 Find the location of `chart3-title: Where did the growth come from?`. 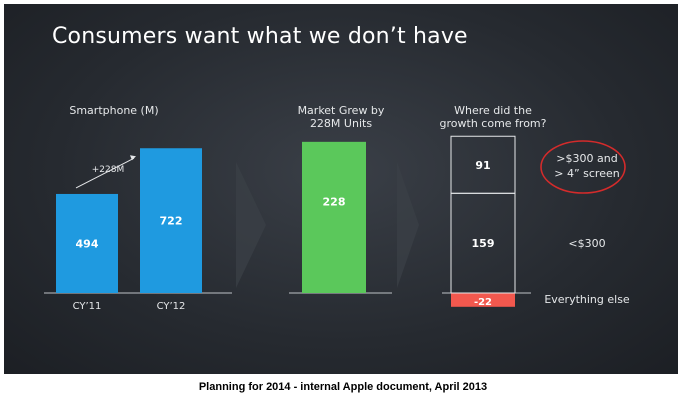

chart3-title: Where did the growth come from? is located at coordinates (493, 117).